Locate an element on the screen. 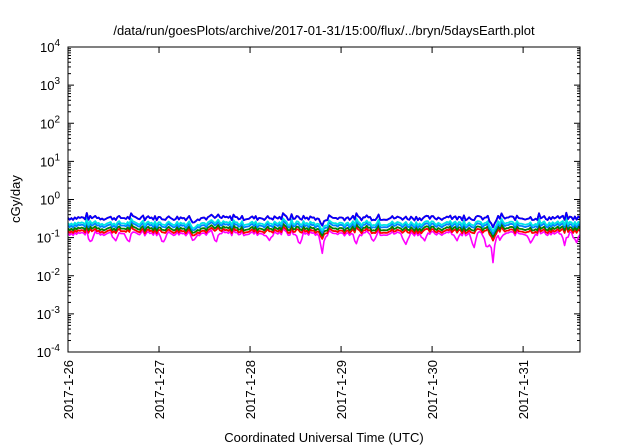  y-tick-label: 10⁻² is located at coordinates (49, 275).